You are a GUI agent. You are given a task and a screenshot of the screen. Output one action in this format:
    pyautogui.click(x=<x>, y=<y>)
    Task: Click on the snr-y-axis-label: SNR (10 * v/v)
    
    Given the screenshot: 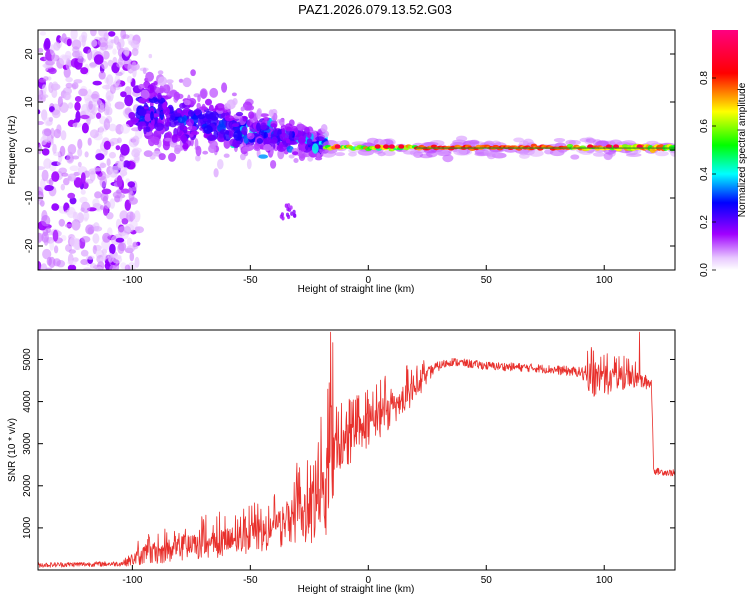 What is the action you would take?
    pyautogui.click(x=12, y=450)
    